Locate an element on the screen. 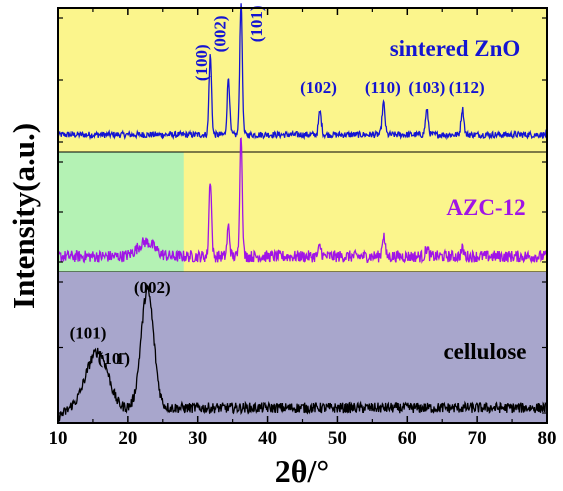 This screenshot has height=491, width=563. y-axis-label: Intensity(a.u.) is located at coordinates (23, 216).